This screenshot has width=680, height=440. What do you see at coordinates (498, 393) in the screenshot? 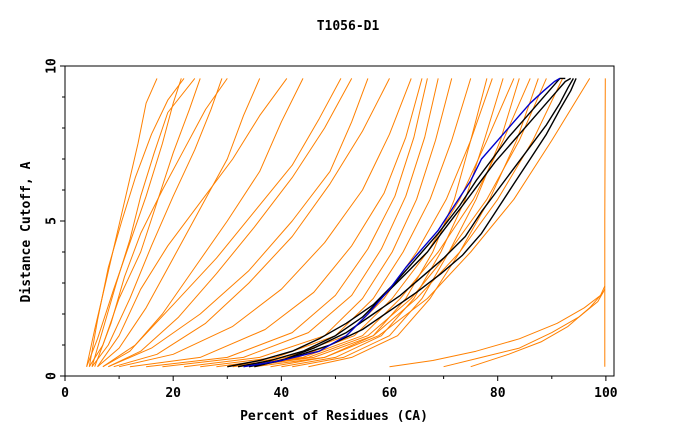
I see `x-tick-label-80: 80` at bounding box center [498, 393].